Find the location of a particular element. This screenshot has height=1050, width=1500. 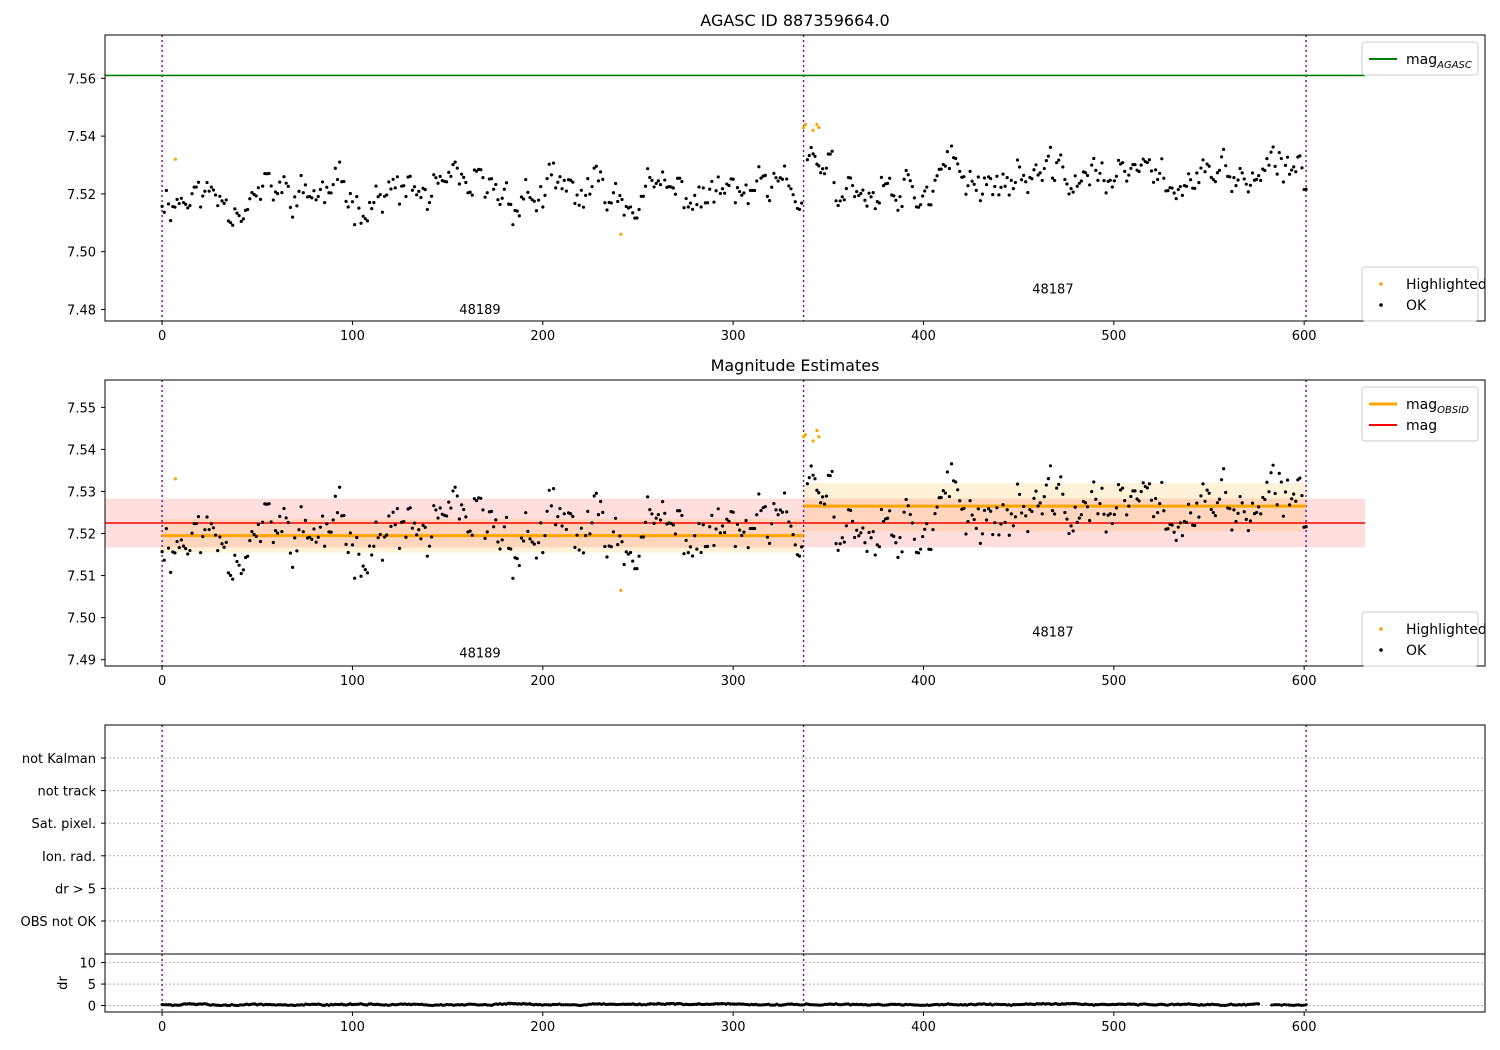

x-tick-label: 0 is located at coordinates (162, 681).